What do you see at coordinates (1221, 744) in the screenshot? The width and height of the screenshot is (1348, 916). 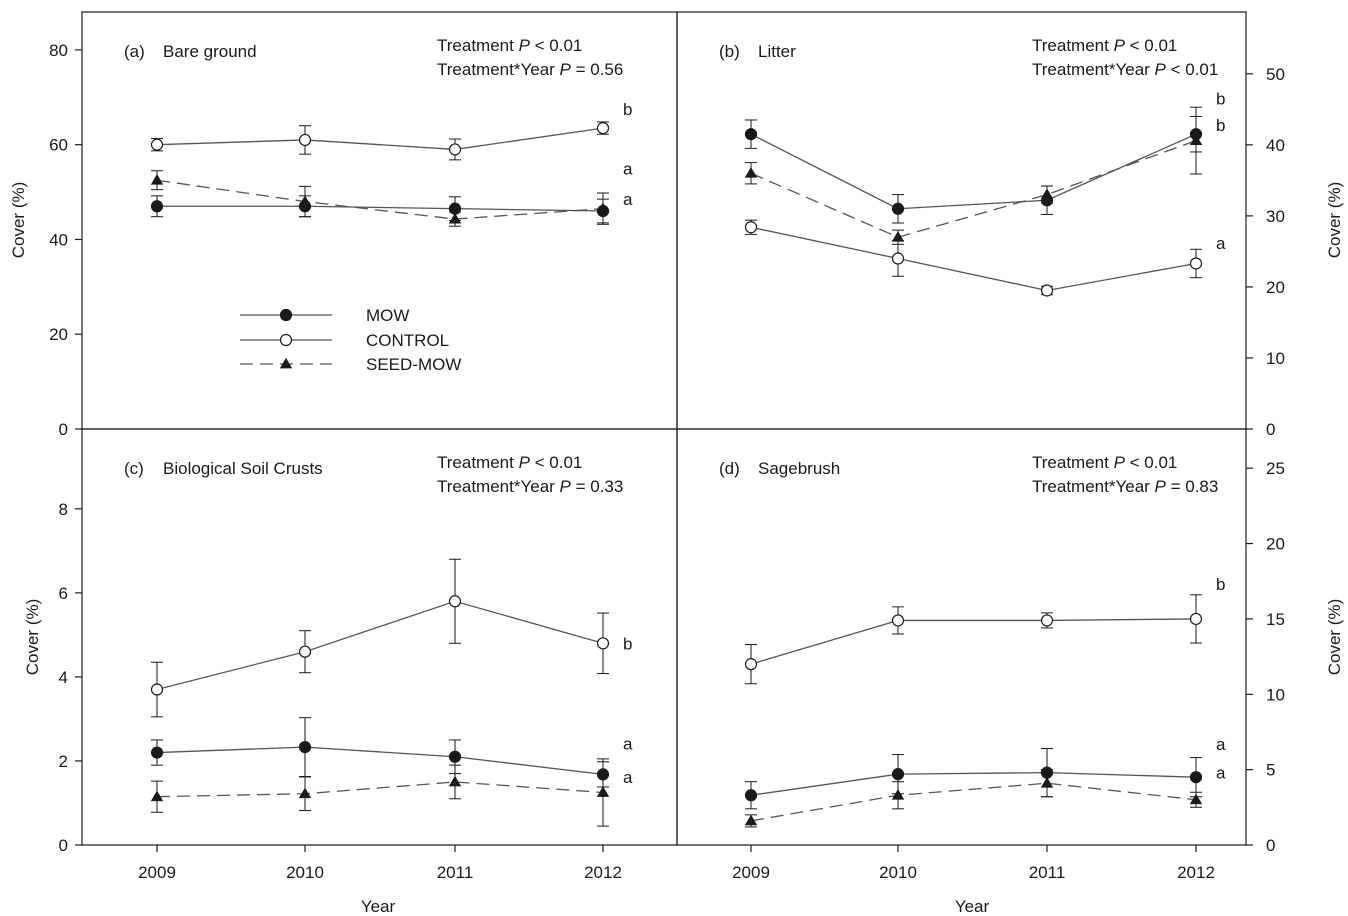 I see `significance-letter-d-1: a` at bounding box center [1221, 744].